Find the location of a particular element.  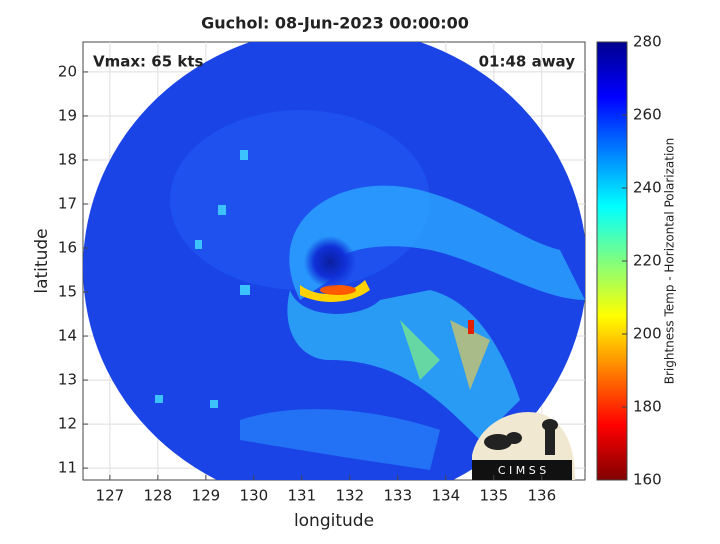

y-tick-label: 14 is located at coordinates (67, 336).